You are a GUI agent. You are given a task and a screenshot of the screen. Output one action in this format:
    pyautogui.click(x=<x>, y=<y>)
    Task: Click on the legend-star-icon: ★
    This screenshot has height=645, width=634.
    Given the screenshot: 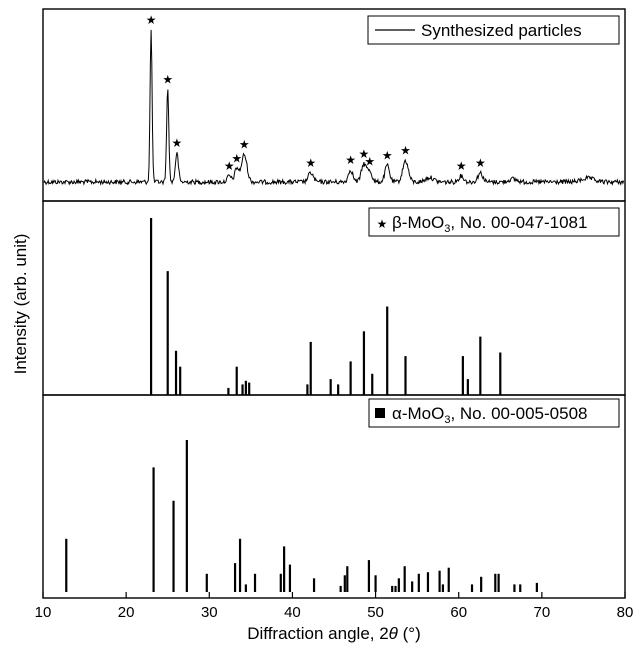 What is the action you would take?
    pyautogui.click(x=382, y=224)
    